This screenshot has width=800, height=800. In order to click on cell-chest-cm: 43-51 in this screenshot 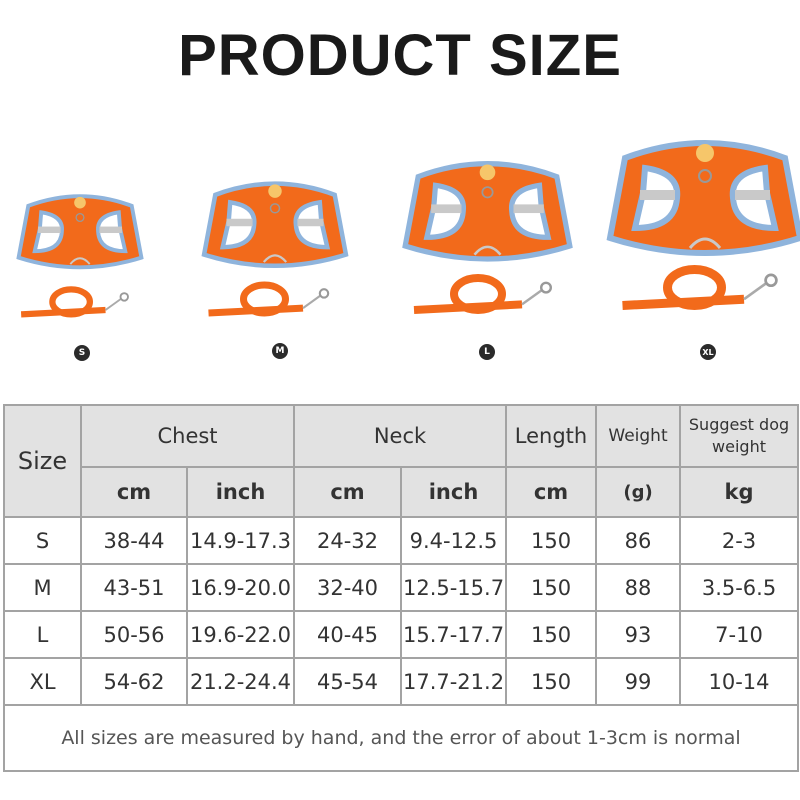, I will do `click(134, 587)`.